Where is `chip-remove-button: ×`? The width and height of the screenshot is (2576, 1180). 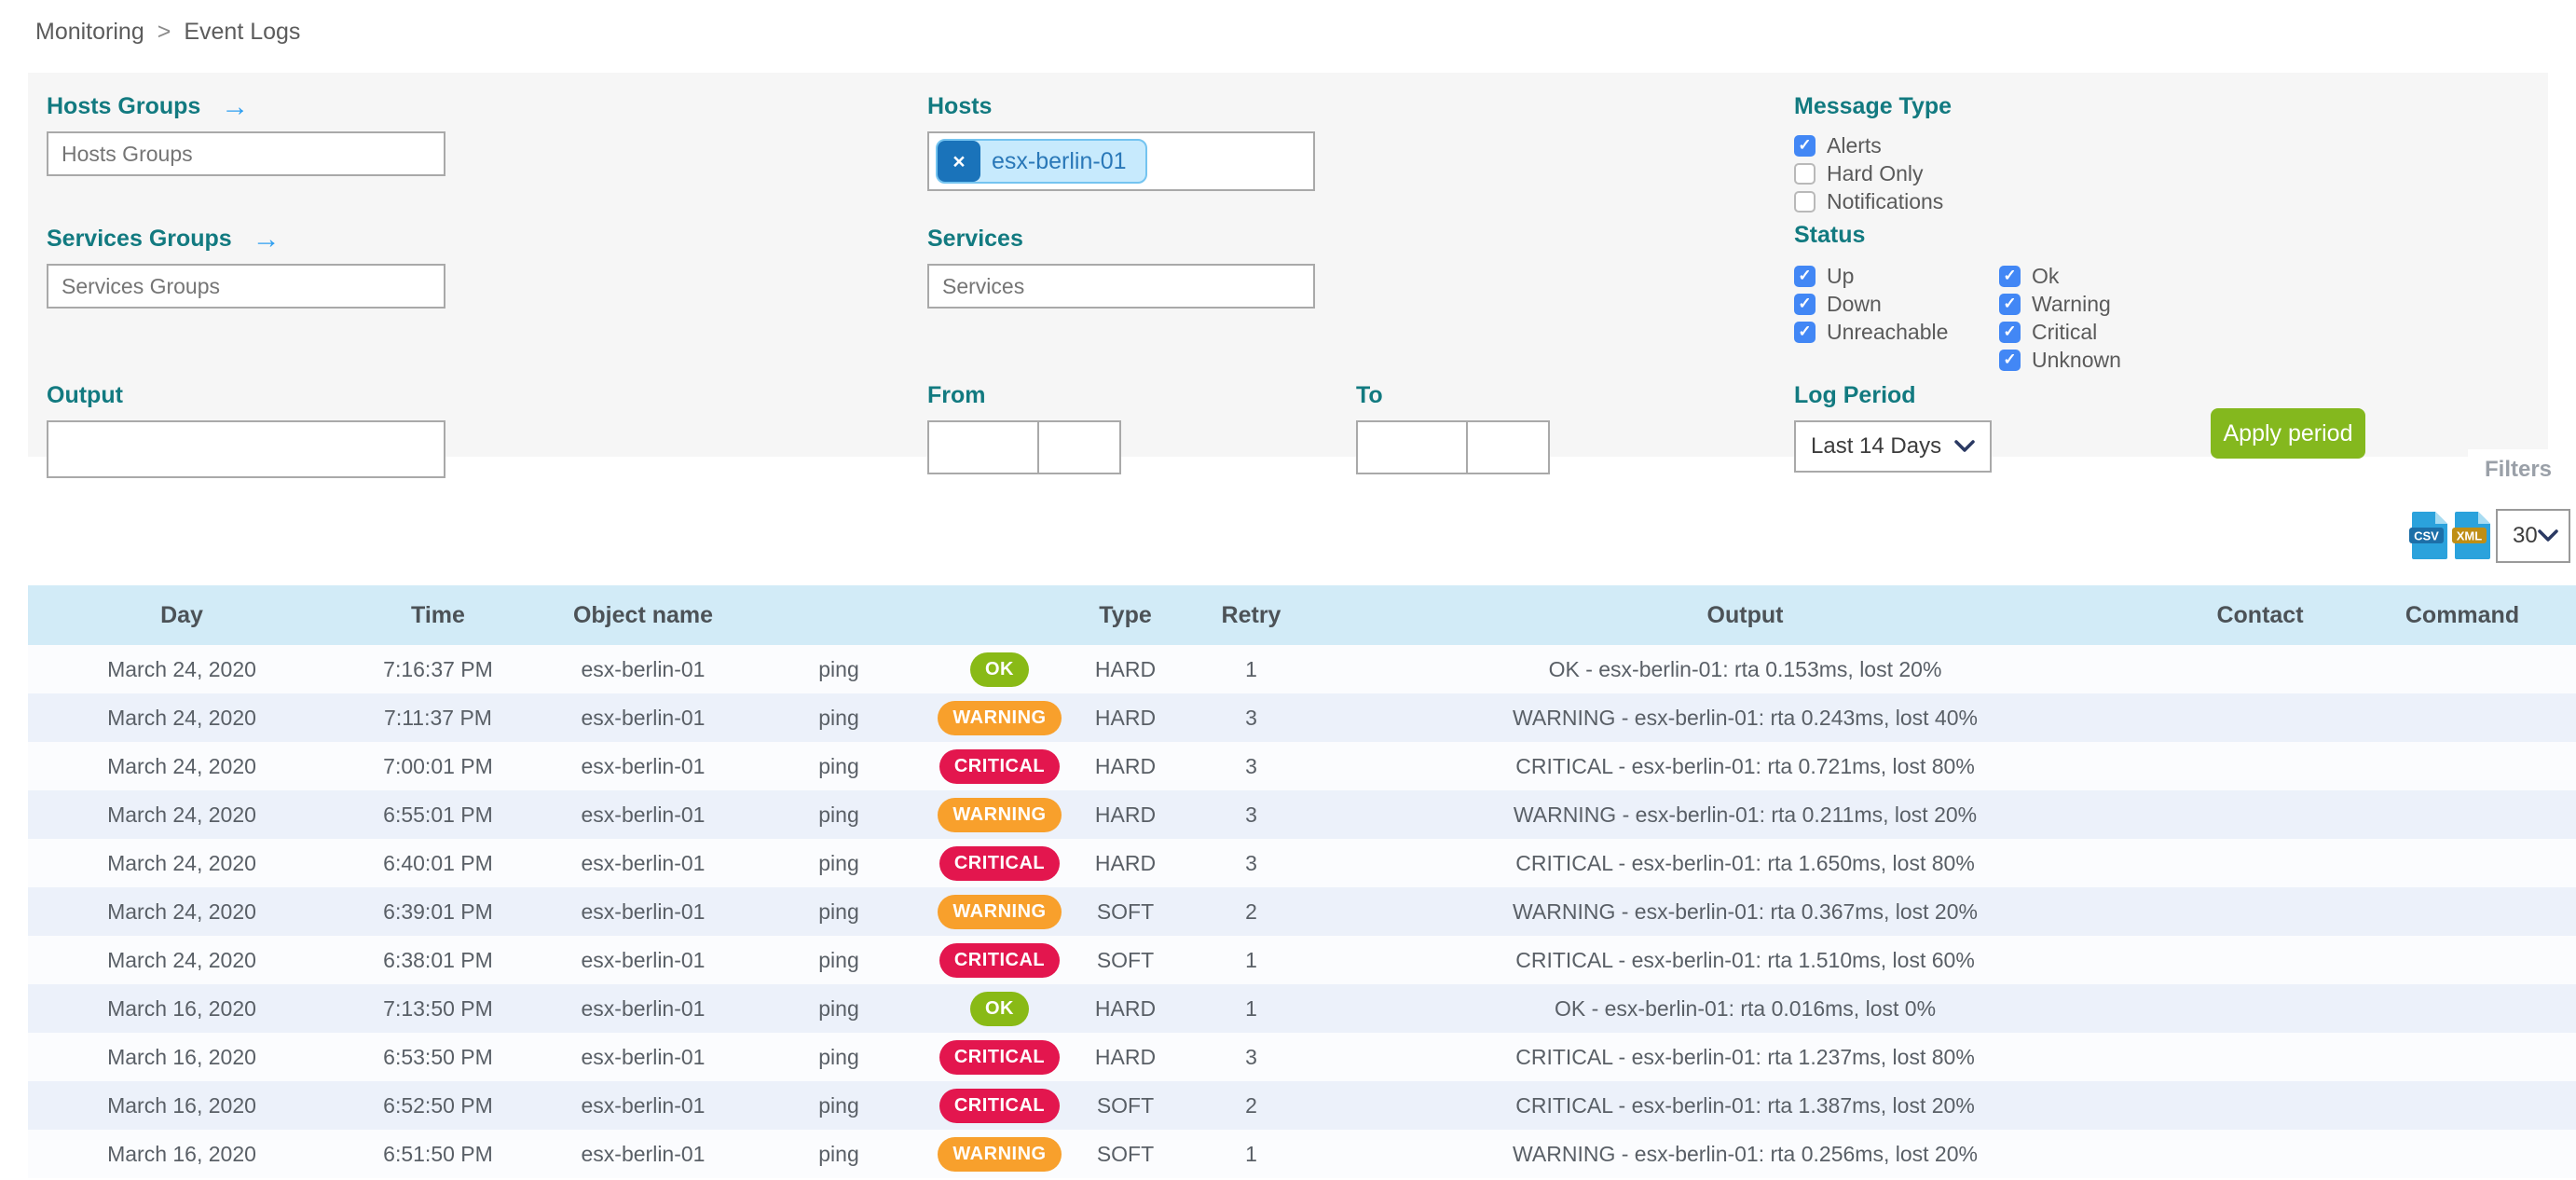
chip-remove-button: × is located at coordinates (959, 162).